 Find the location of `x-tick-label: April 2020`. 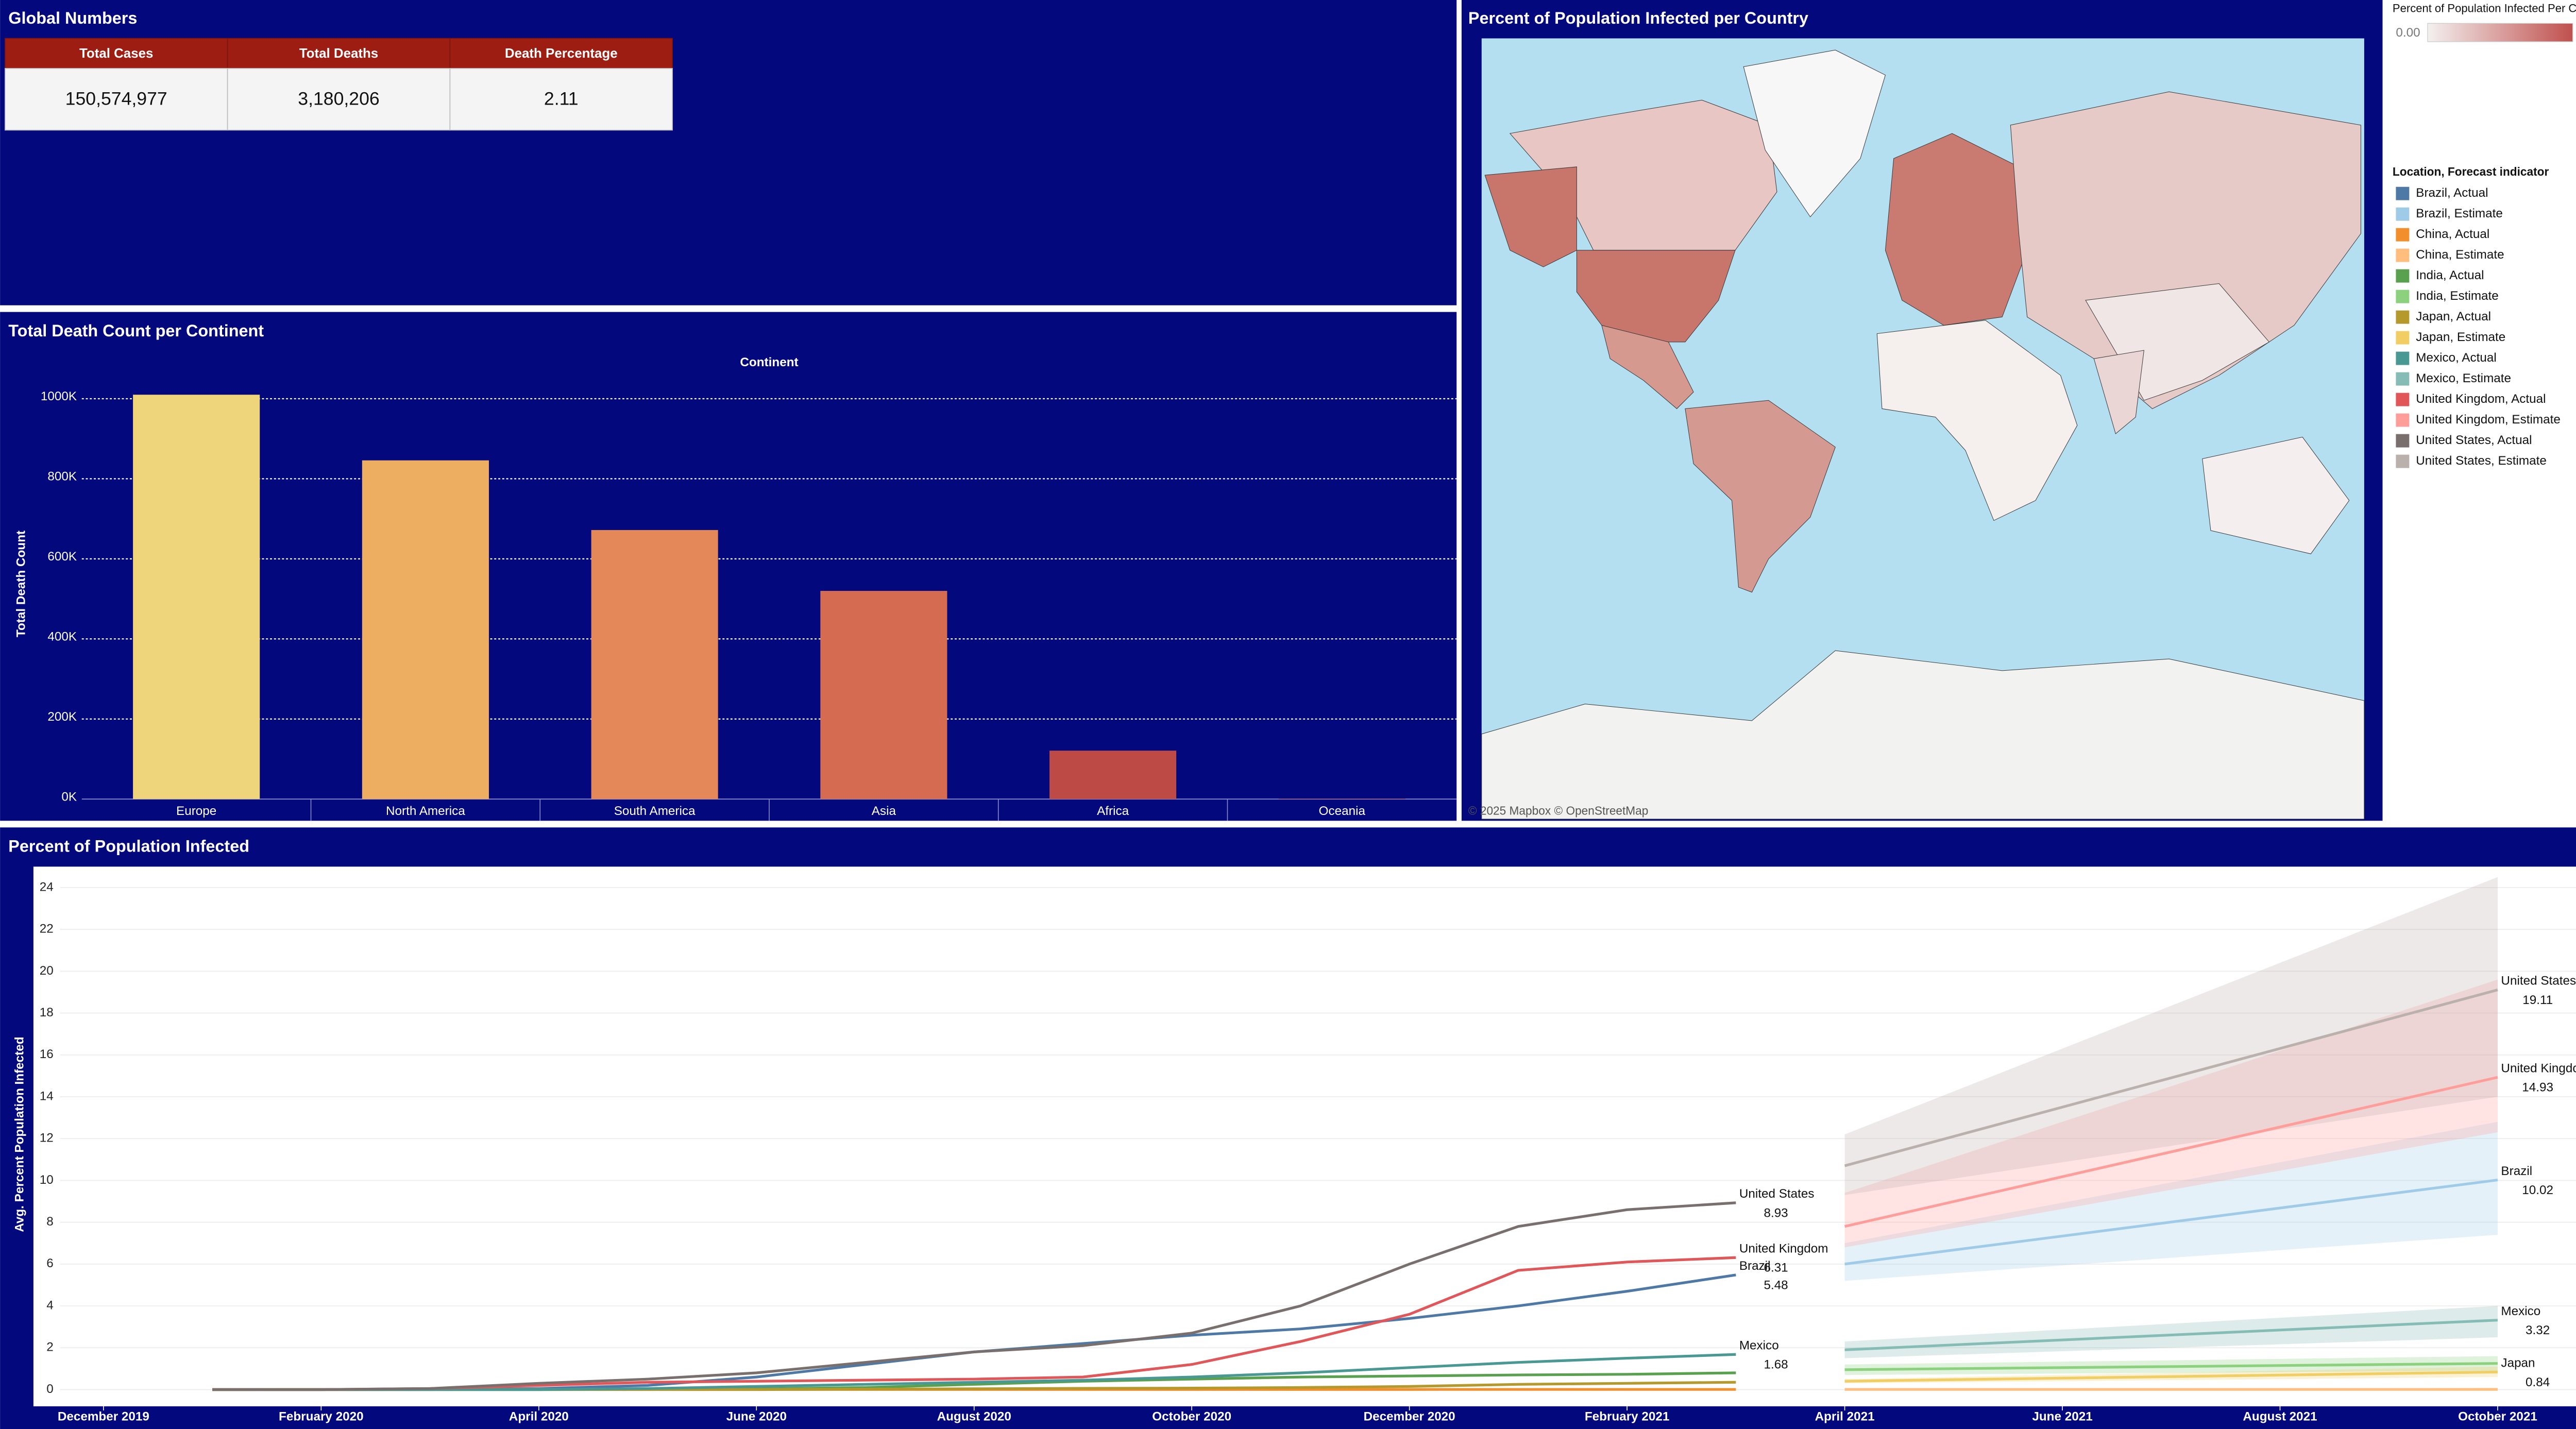

x-tick-label: April 2020 is located at coordinates (539, 1416).